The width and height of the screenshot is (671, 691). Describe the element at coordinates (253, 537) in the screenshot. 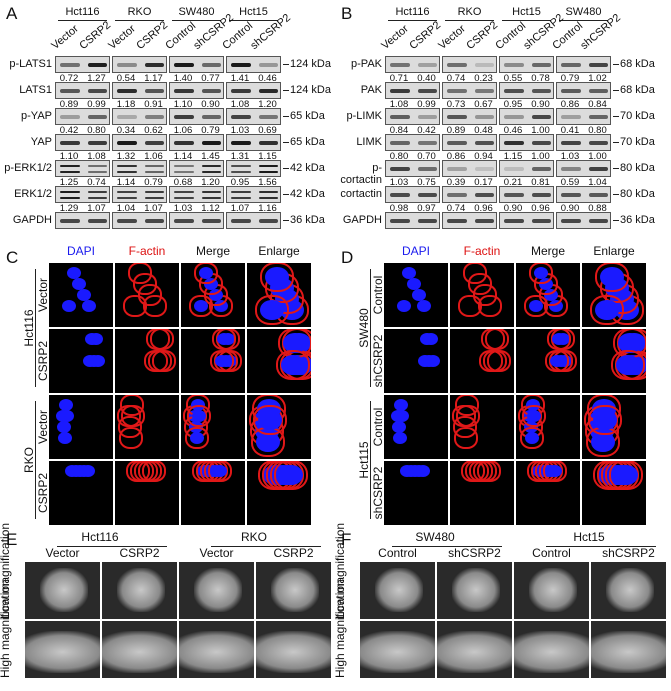

I see `group-label-rko: RKO` at that location.